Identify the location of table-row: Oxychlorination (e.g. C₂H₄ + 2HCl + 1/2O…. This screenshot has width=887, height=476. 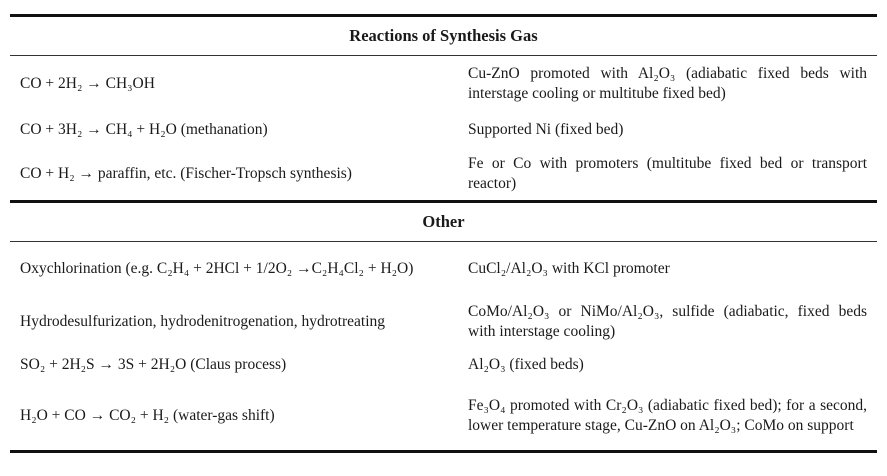
(443, 269).